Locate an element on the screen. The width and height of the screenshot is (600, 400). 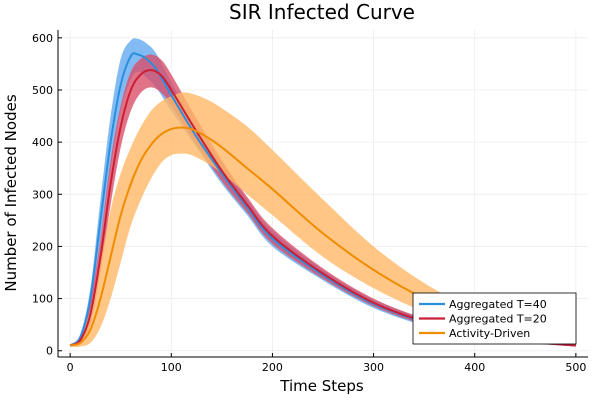
legend-label-aggregated-t-40: Aggregated T=40 is located at coordinates (498, 304).